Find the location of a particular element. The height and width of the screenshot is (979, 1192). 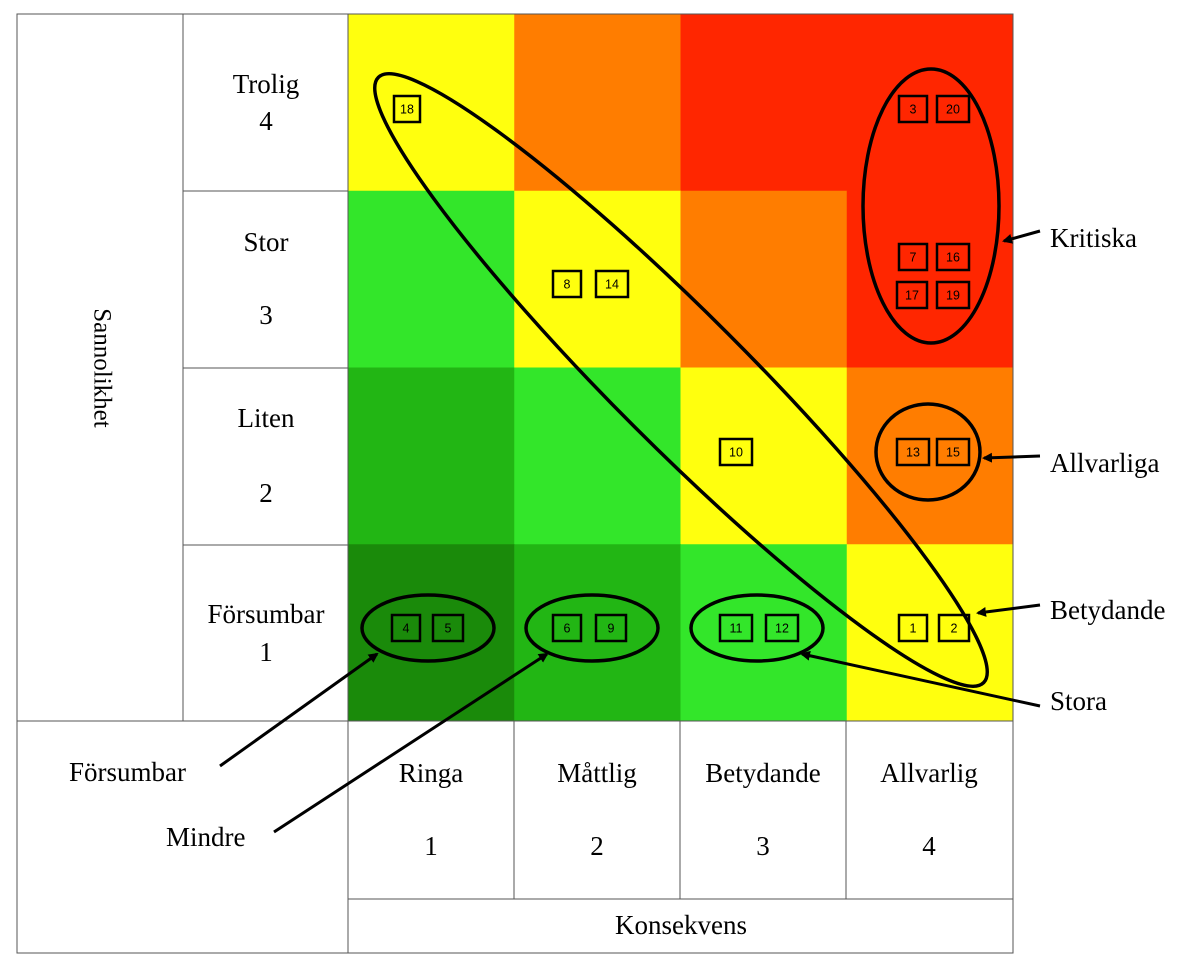

risk-box: 13 is located at coordinates (913, 452).